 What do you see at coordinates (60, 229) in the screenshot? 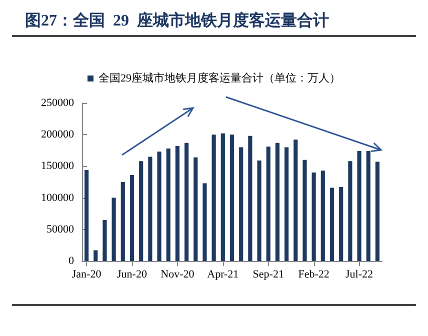
I see `y-tick-label: 50000` at bounding box center [60, 229].